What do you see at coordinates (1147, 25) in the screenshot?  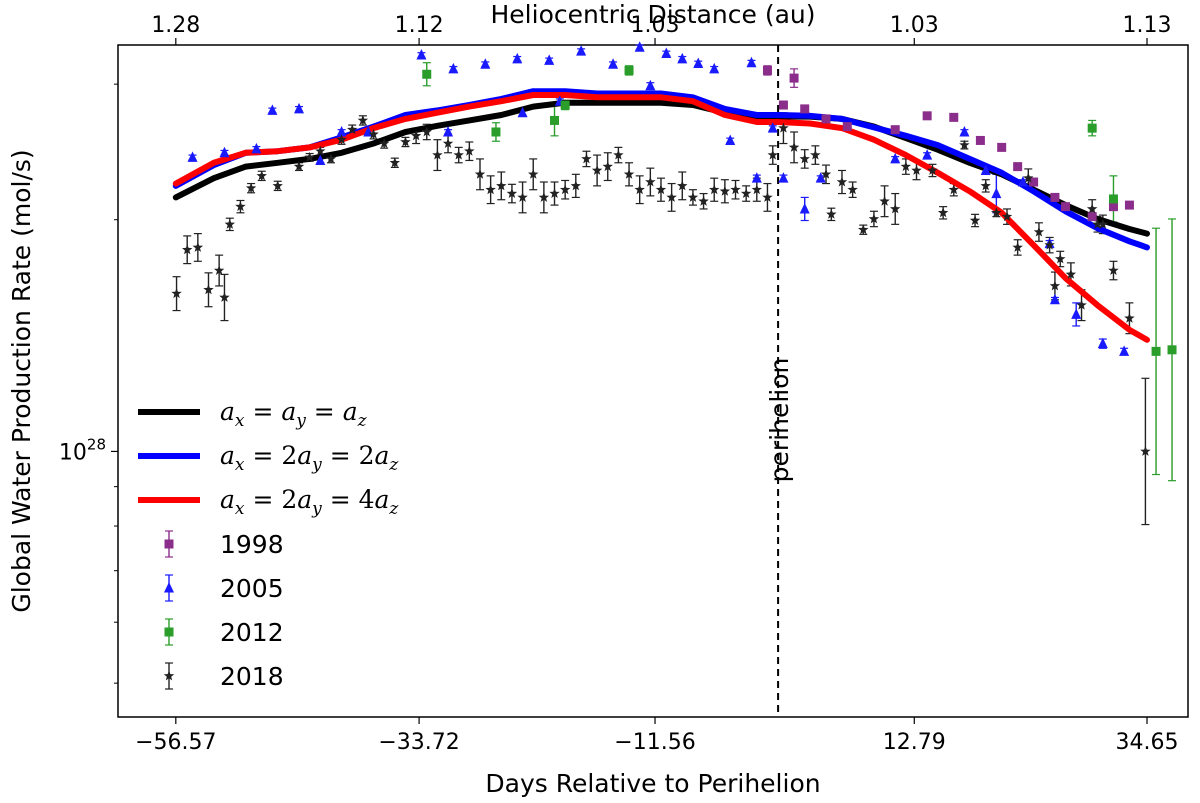 I see `top-tick-label: 1.13` at bounding box center [1147, 25].